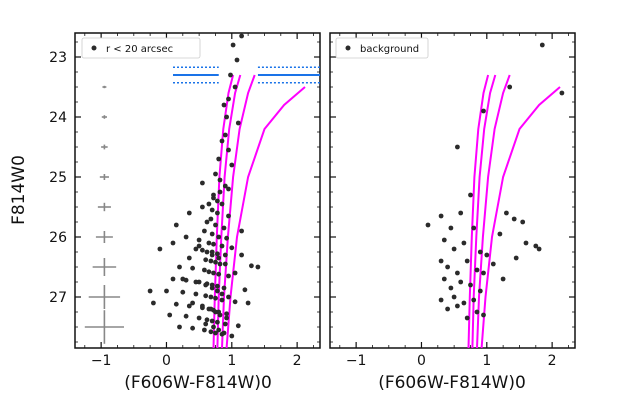 This screenshot has height=403, width=628. Describe the element at coordinates (58, 298) in the screenshot. I see `y-tick-label: 27` at that location.